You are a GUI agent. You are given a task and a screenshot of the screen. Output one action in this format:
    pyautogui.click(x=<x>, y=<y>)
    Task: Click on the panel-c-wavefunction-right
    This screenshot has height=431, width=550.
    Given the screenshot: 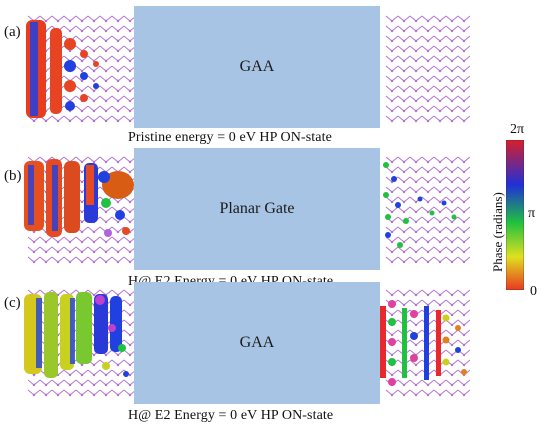 What is the action you would take?
    pyautogui.click(x=423, y=343)
    